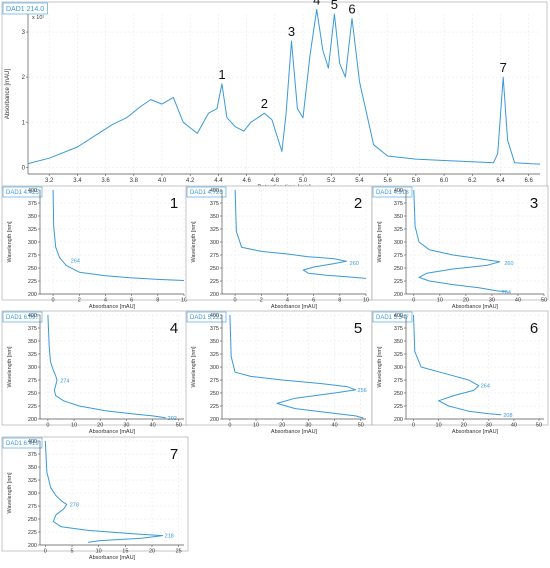 Image resolution: width=550 pixels, height=568 pixels. What do you see at coordinates (64, 382) in the screenshot?
I see `peak-wavelength-label: 274` at bounding box center [64, 382].